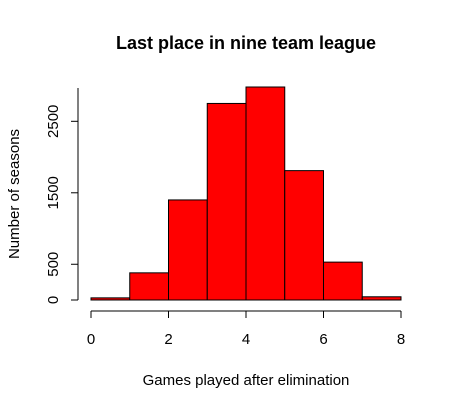 The image size is (454, 407). What do you see at coordinates (246, 380) in the screenshot?
I see `x-axis-label: Games played after elimination` at bounding box center [246, 380].